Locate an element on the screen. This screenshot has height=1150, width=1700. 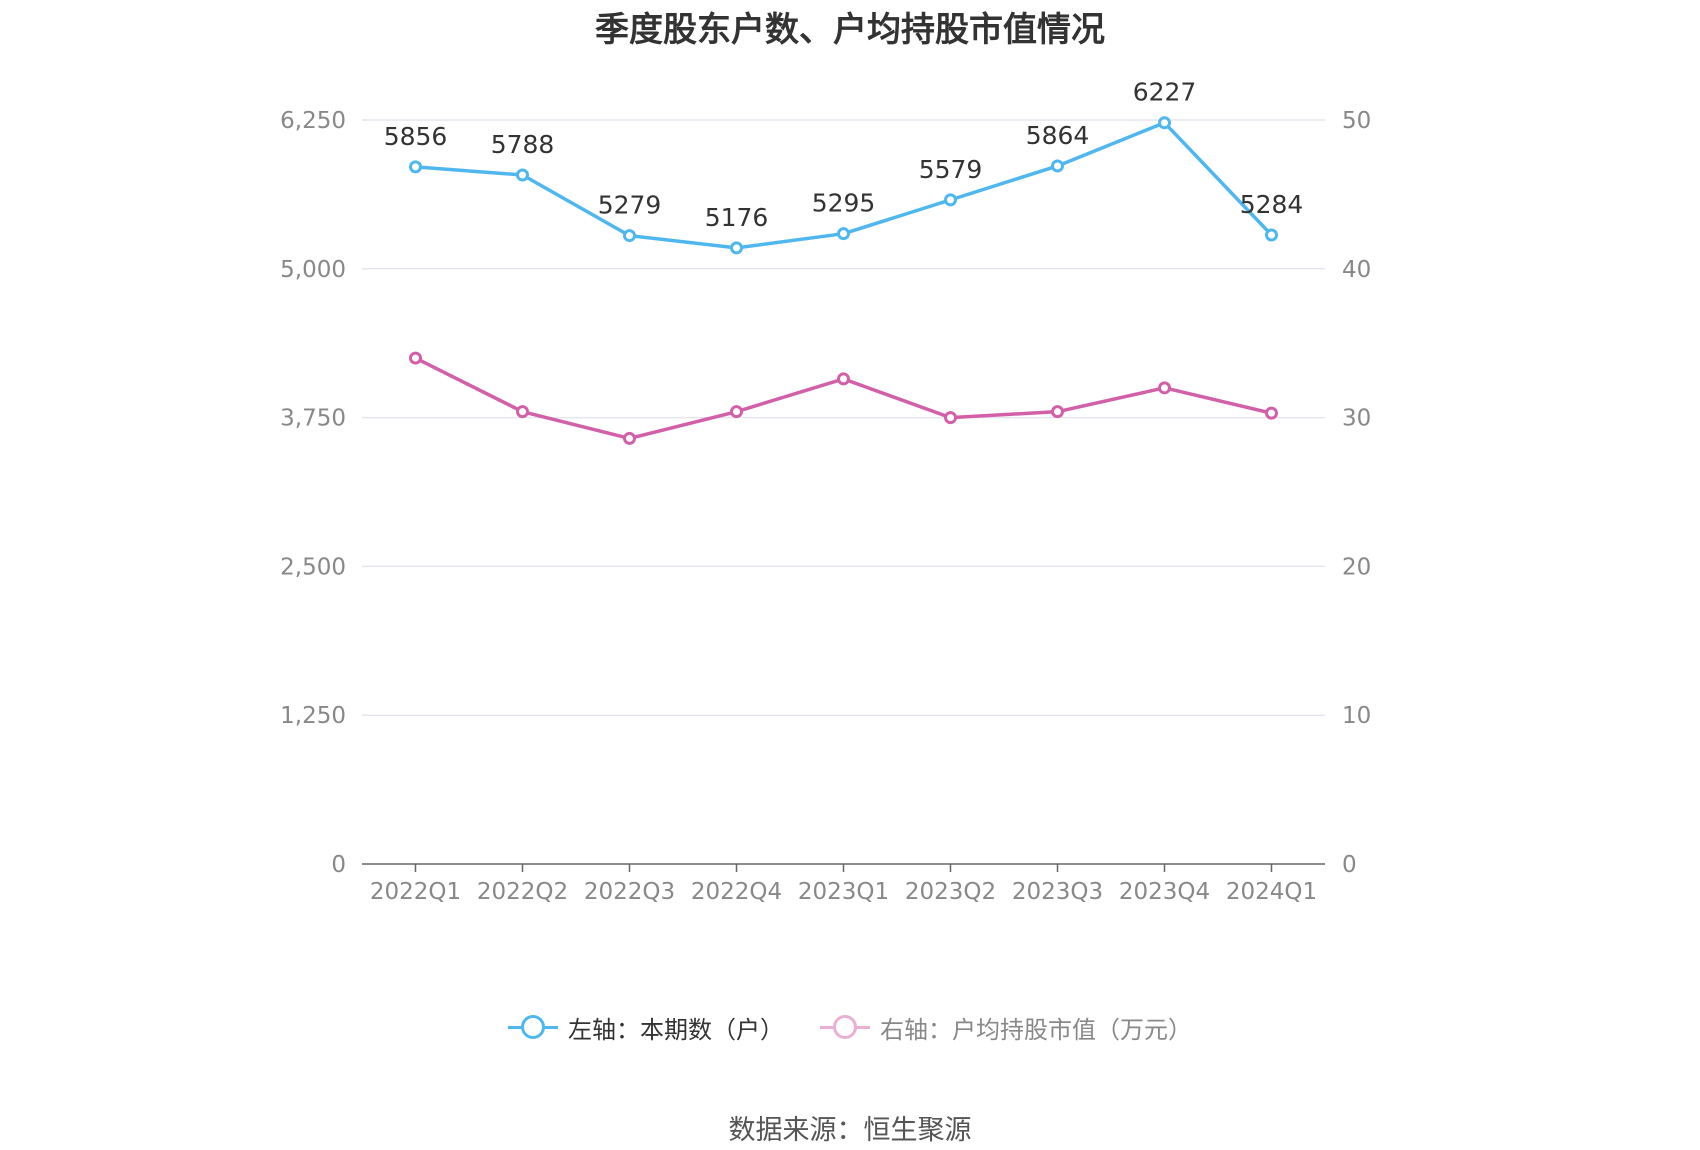
left-axis-tick-label: 5,000 is located at coordinates (313, 270).